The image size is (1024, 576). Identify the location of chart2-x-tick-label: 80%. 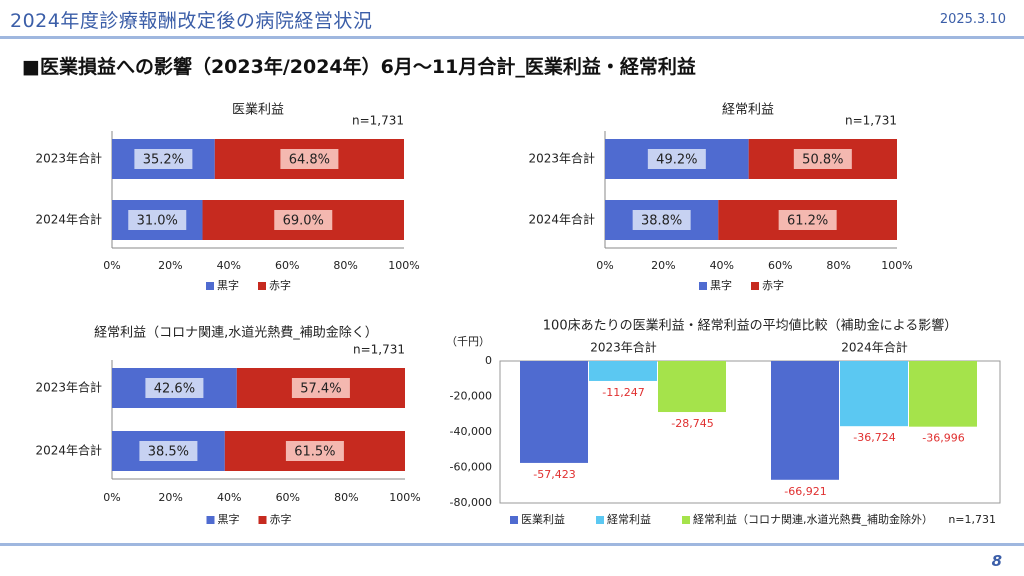
(838, 265).